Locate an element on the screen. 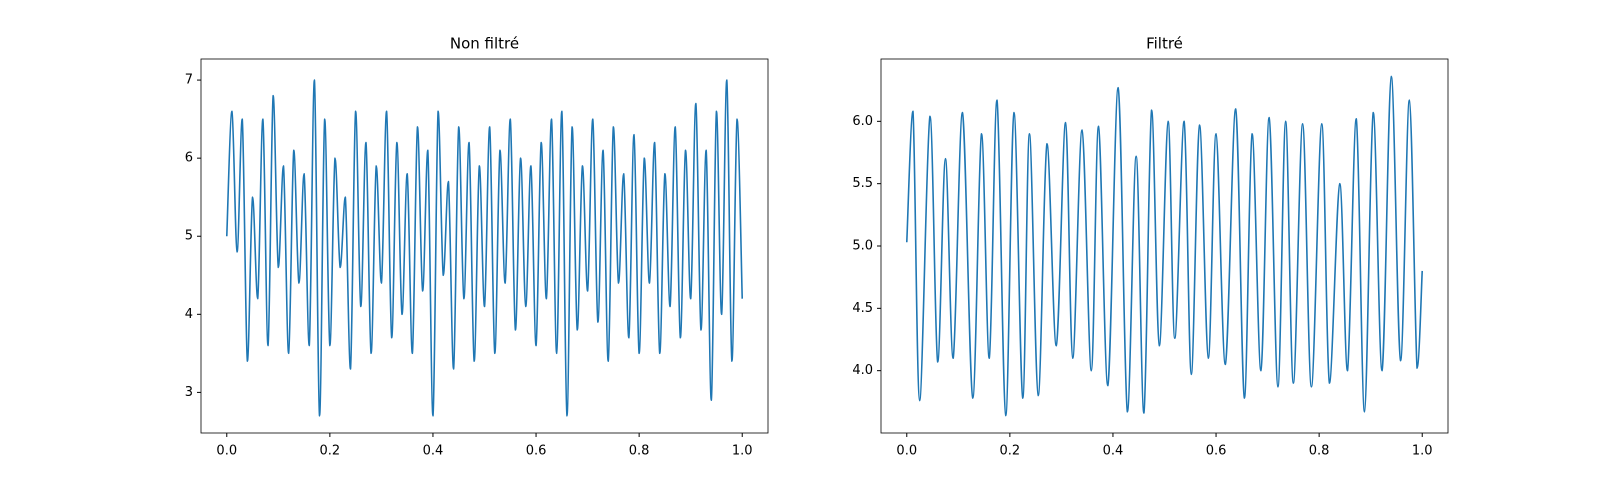  subplot-title: Non filtré is located at coordinates (484, 44).